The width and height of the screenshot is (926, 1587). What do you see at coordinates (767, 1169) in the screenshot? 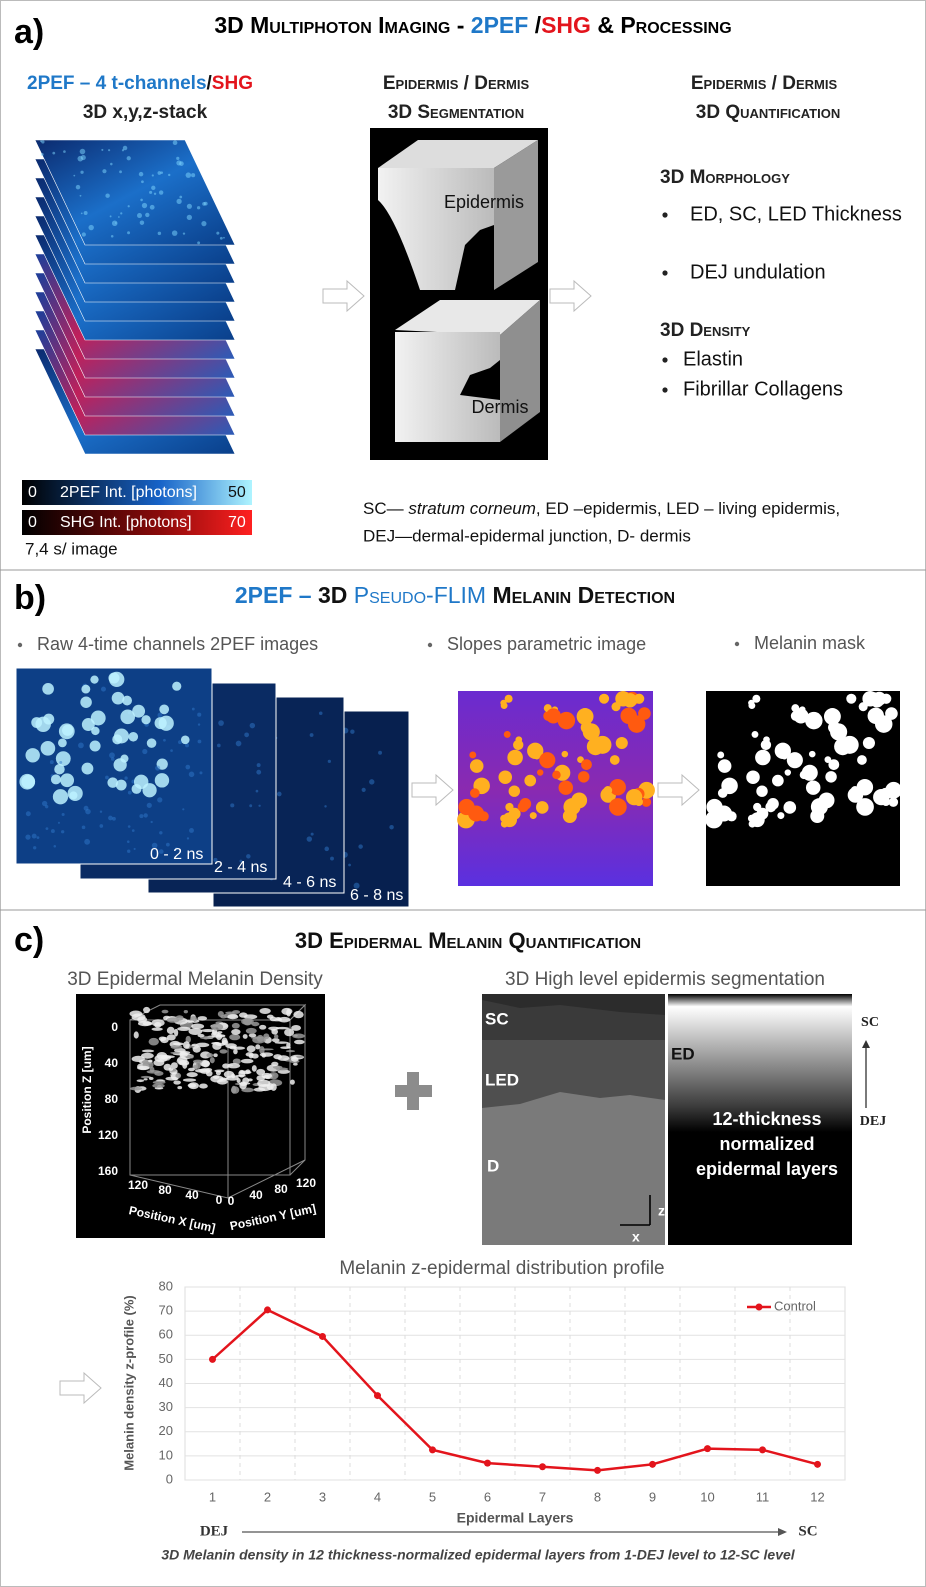
I see `overlay-label: epidermal layers` at bounding box center [767, 1169].